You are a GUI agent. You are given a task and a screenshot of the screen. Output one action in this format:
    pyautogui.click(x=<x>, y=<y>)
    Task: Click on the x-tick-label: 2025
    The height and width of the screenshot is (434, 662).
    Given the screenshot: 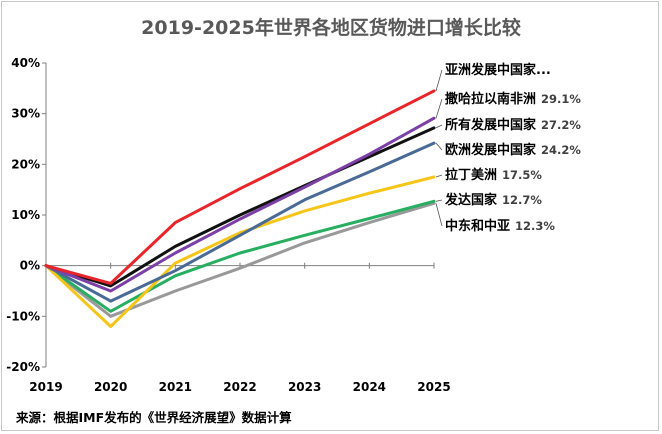 What is the action you would take?
    pyautogui.click(x=433, y=387)
    